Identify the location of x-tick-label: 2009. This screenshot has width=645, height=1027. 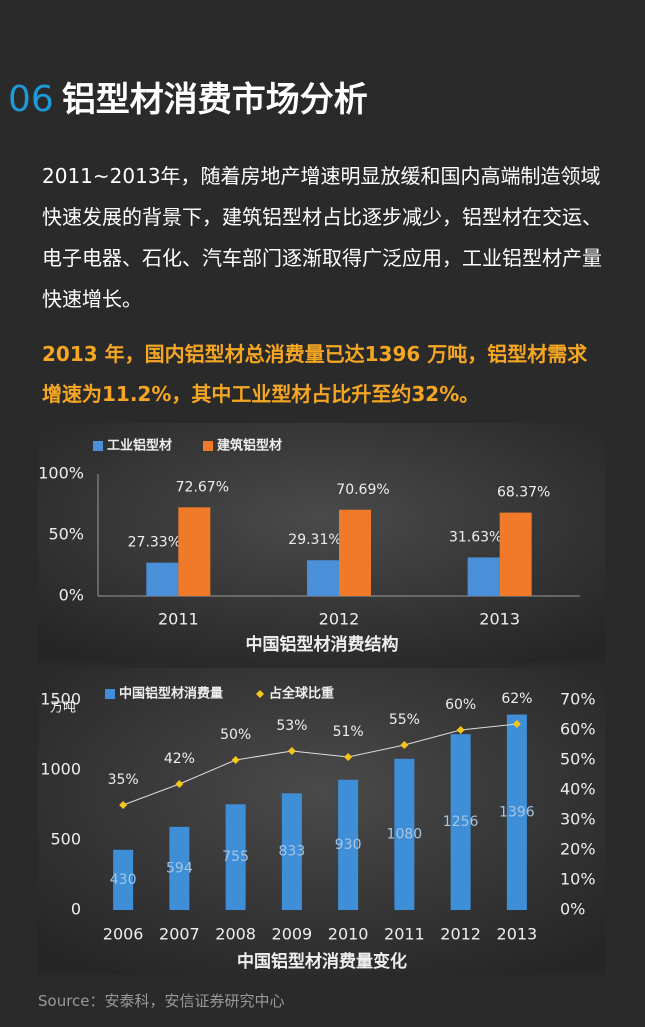
(292, 934).